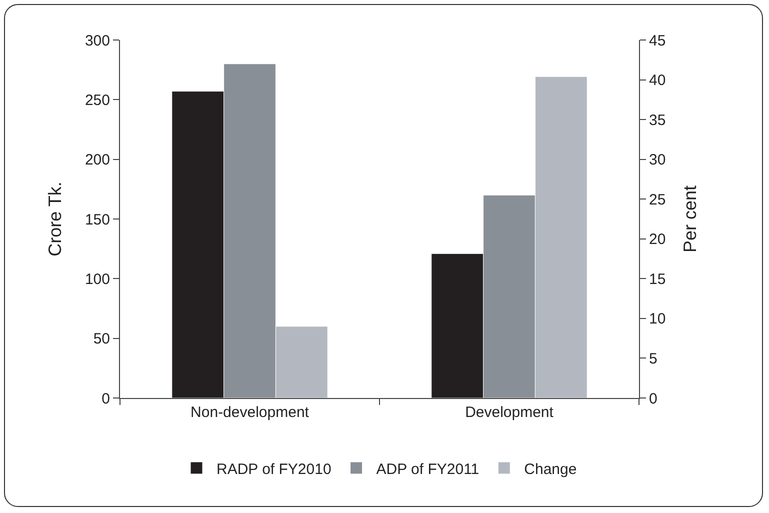  Describe the element at coordinates (97, 219) in the screenshot. I see `y-tick-label: 150` at that location.